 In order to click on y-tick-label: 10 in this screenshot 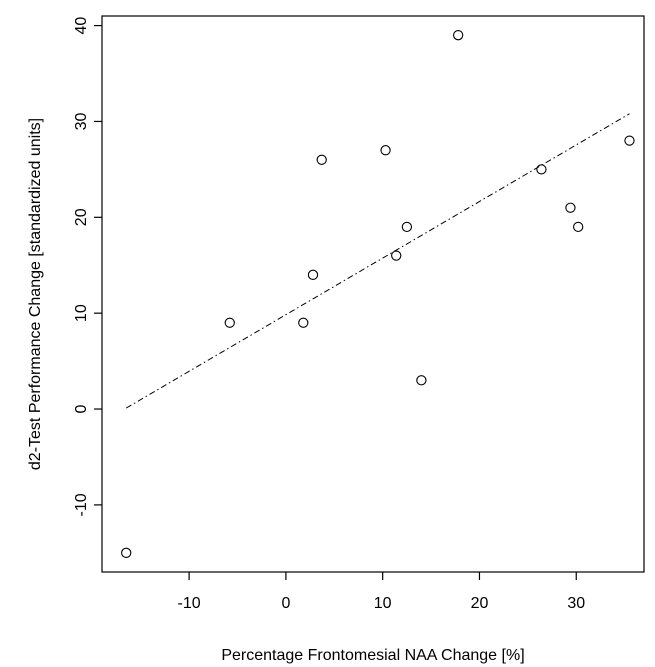, I will do `click(81, 313)`.